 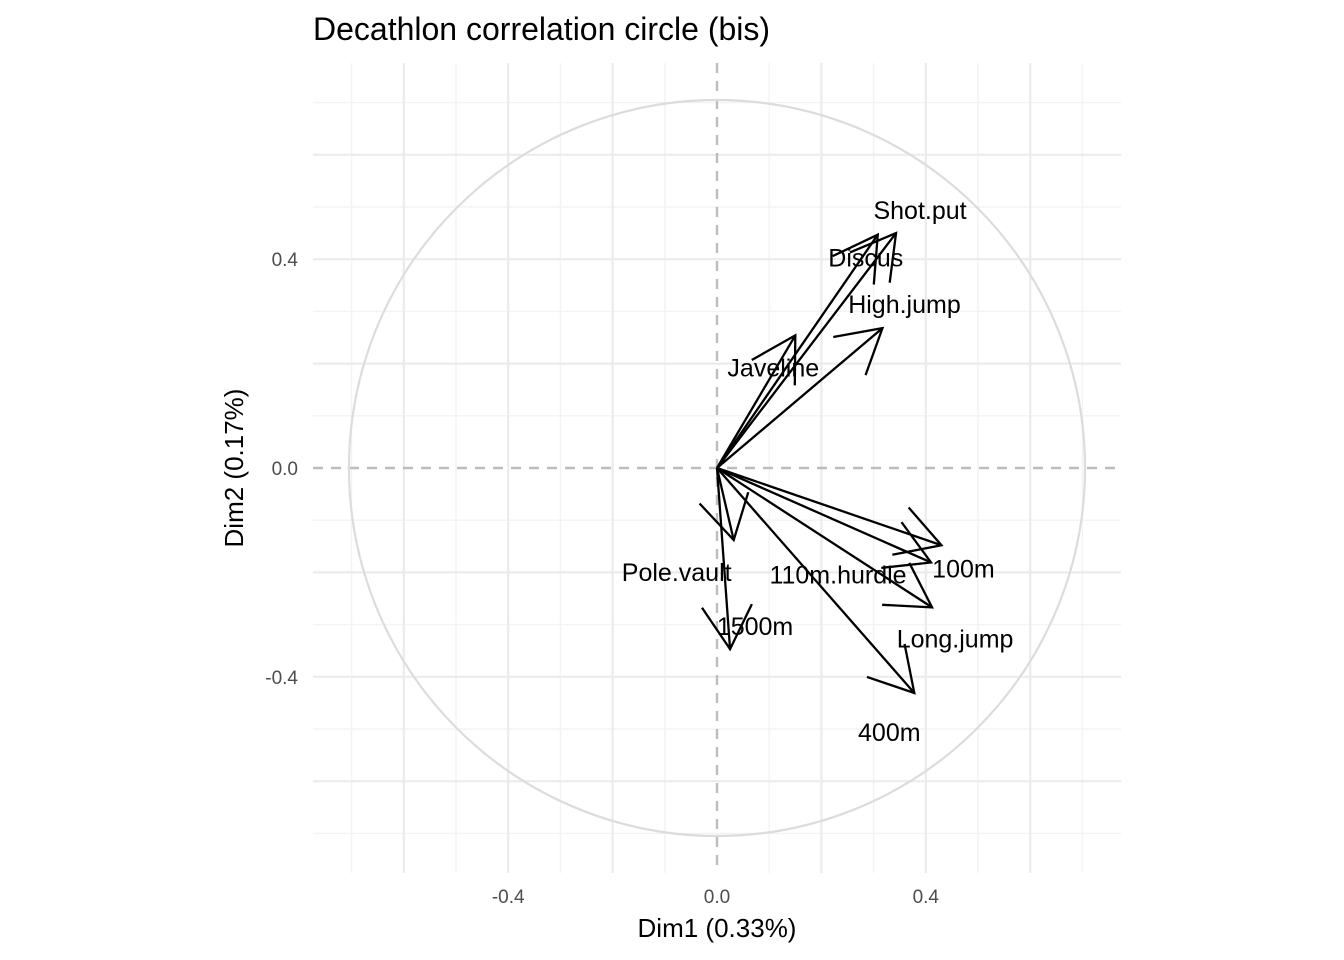 I want to click on arrow-shot-put, so click(x=807, y=350).